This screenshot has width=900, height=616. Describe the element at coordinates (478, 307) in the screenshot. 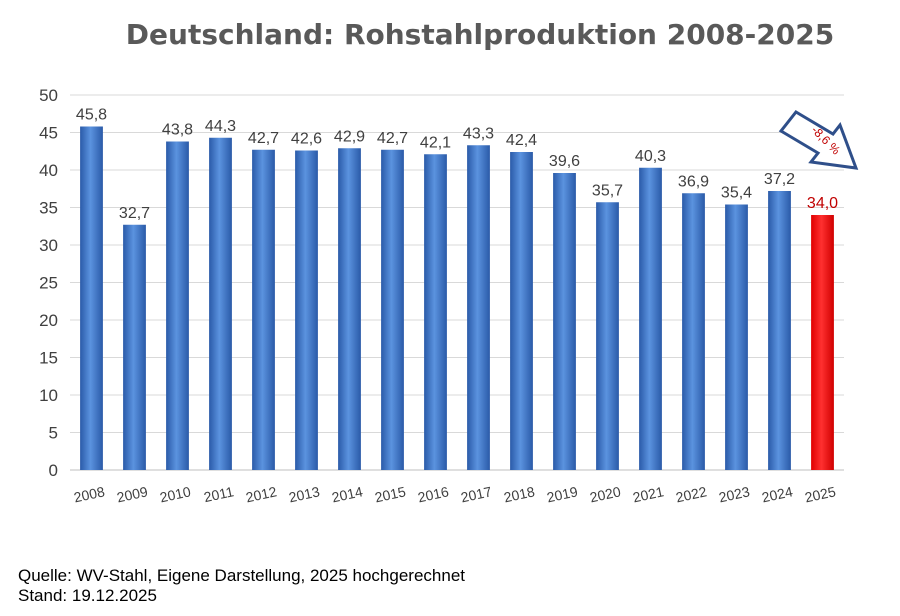

I see `bar-2017` at that location.